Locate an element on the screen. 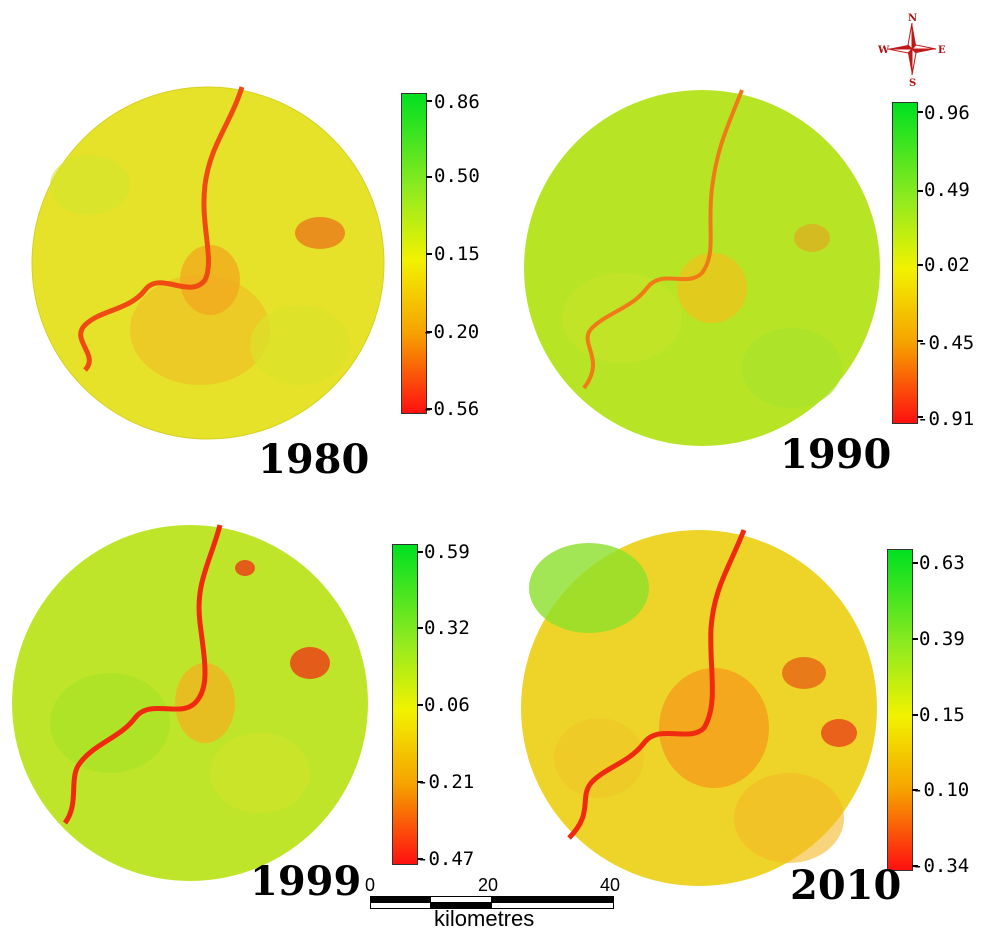  legend-bar-1980 is located at coordinates (414, 253).